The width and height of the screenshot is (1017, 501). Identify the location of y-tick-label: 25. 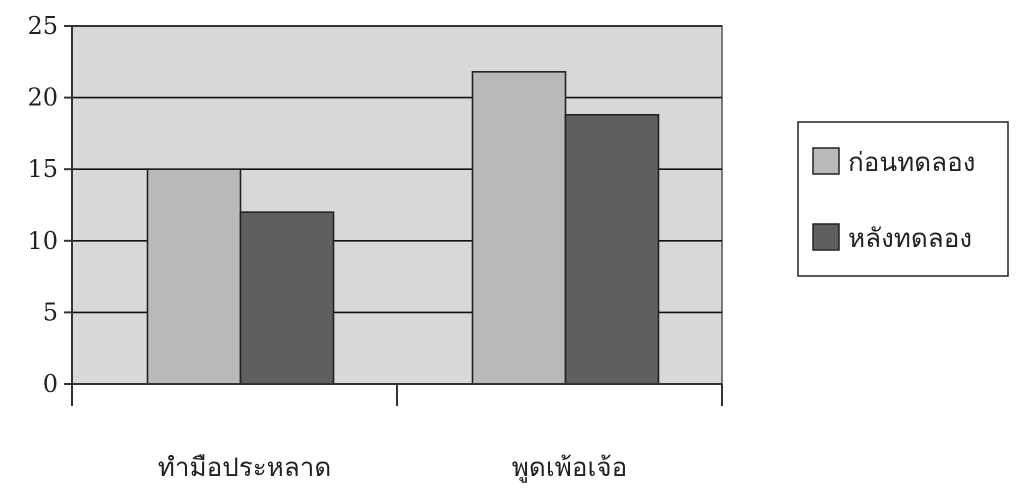
(42, 26).